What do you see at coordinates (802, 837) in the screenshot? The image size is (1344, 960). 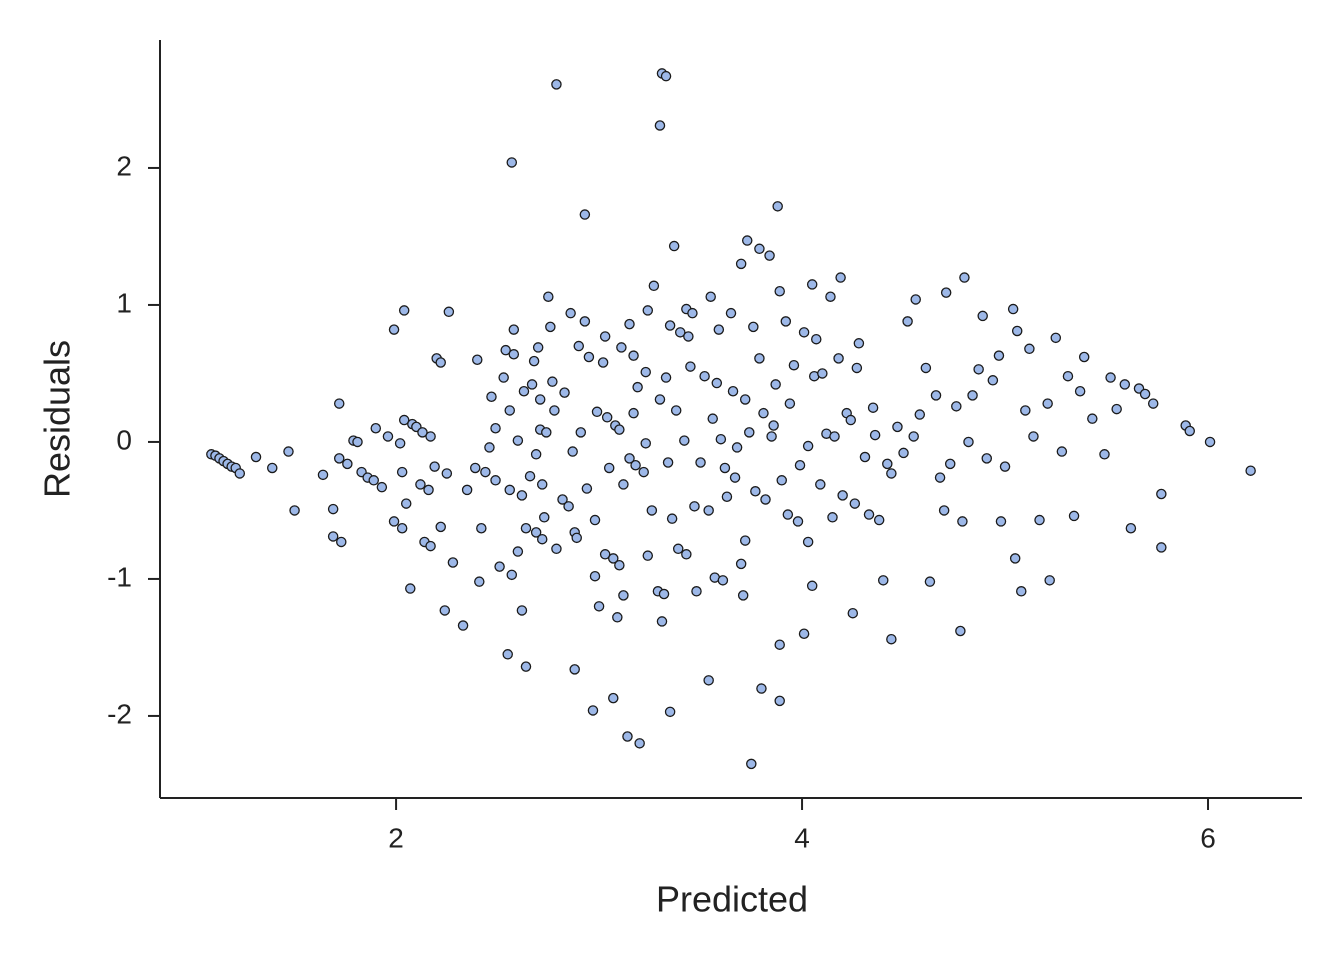 I see `x-tick-label: 4` at bounding box center [802, 837].